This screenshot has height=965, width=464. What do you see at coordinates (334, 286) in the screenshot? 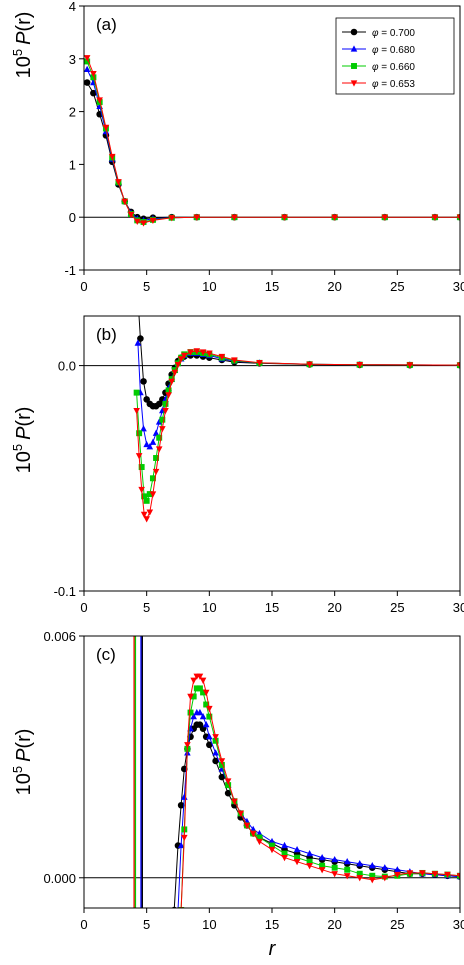
I see `x-tick-label: 20` at bounding box center [334, 286].